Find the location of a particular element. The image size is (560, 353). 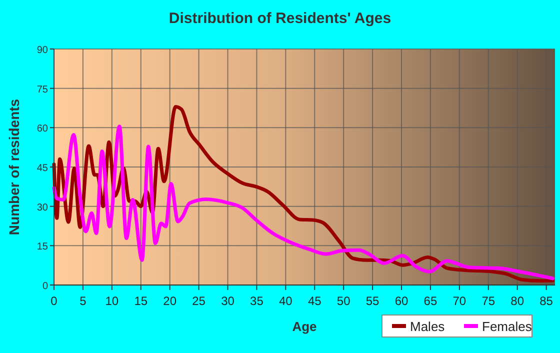

legend-label: Males is located at coordinates (428, 326).